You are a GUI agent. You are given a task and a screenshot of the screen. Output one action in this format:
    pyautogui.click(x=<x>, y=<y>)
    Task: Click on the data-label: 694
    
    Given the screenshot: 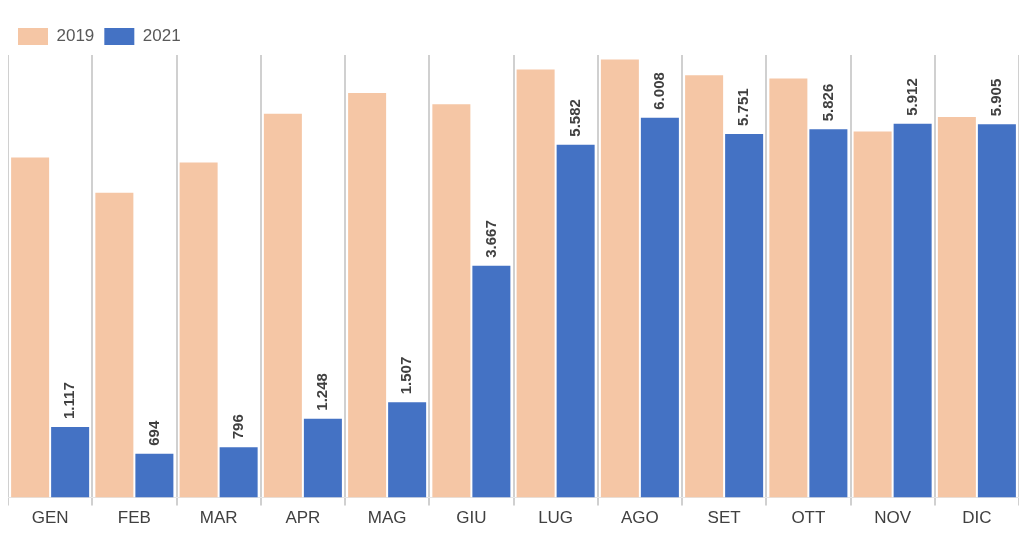 What is the action you would take?
    pyautogui.click(x=153, y=433)
    